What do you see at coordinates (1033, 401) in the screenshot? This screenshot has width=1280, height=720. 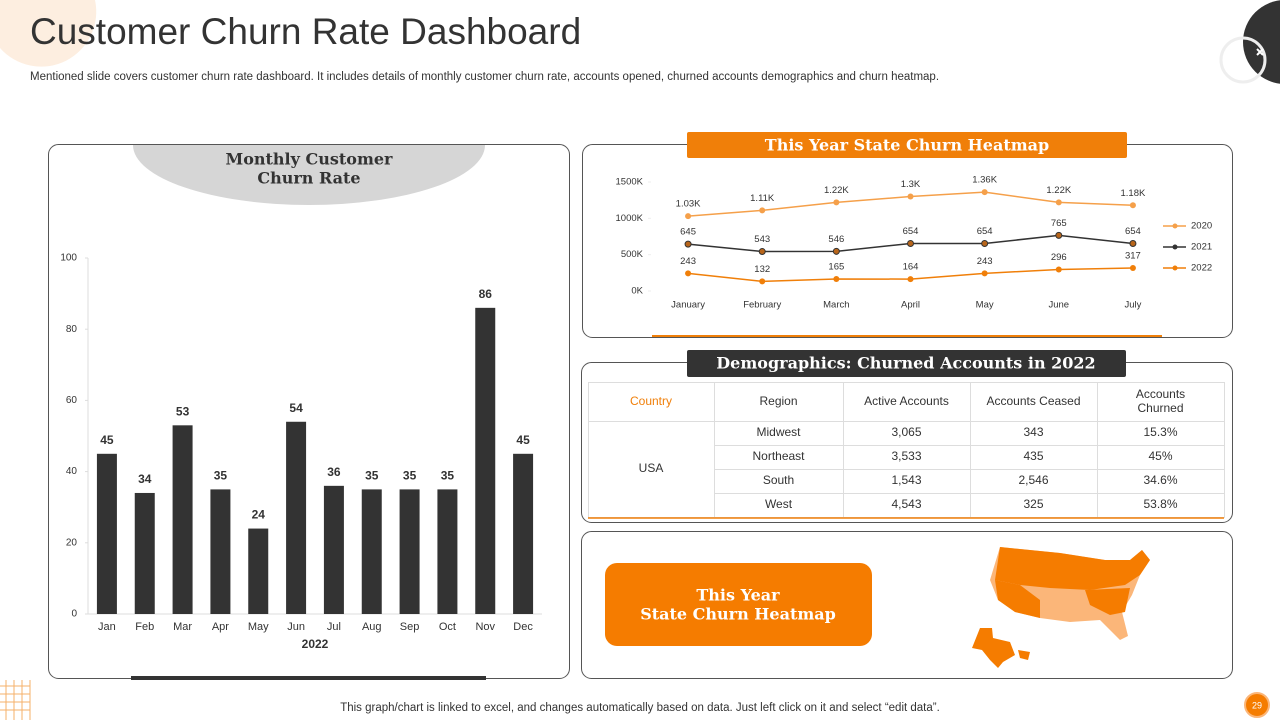 I see `table-header: Accounts Ceased` at bounding box center [1033, 401].